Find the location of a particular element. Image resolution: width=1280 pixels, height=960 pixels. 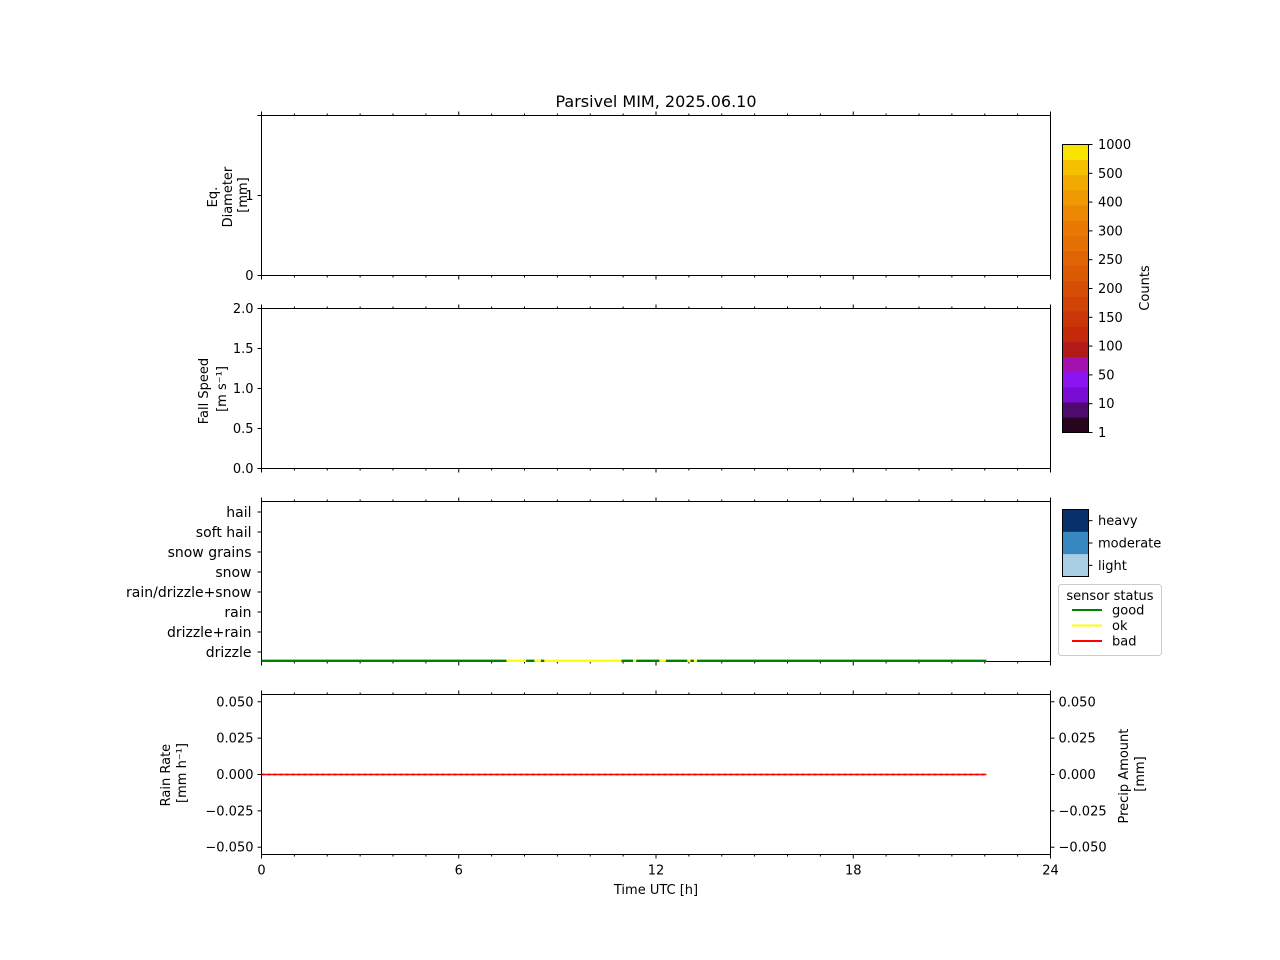

intensity-label: heavy is located at coordinates (1118, 521).